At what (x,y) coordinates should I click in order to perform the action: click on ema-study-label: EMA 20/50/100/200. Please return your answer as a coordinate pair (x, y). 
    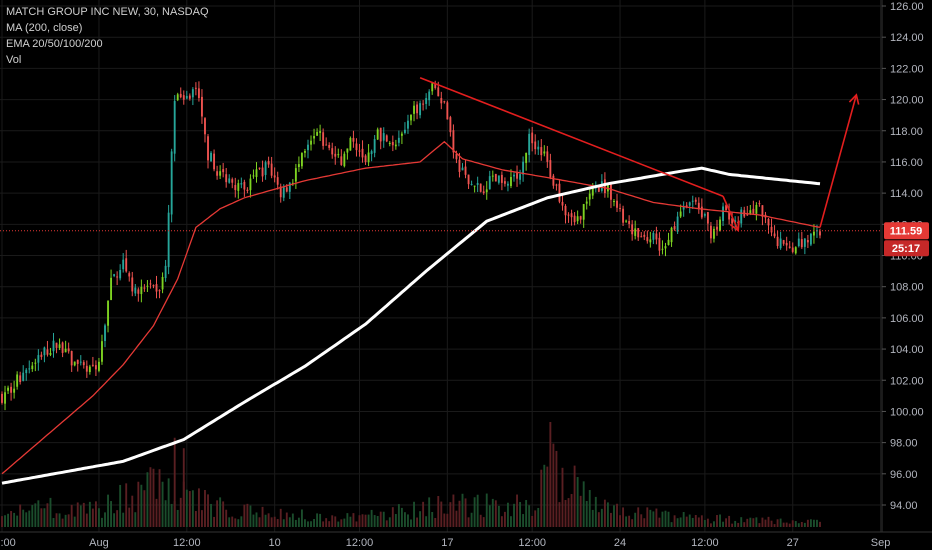
    Looking at the image, I should click on (54, 44).